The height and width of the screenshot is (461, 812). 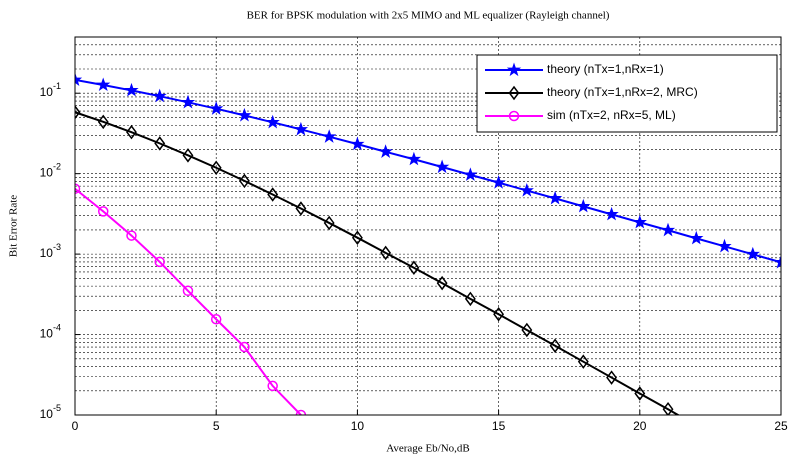 I want to click on x-tick-label: 10, so click(x=358, y=426).